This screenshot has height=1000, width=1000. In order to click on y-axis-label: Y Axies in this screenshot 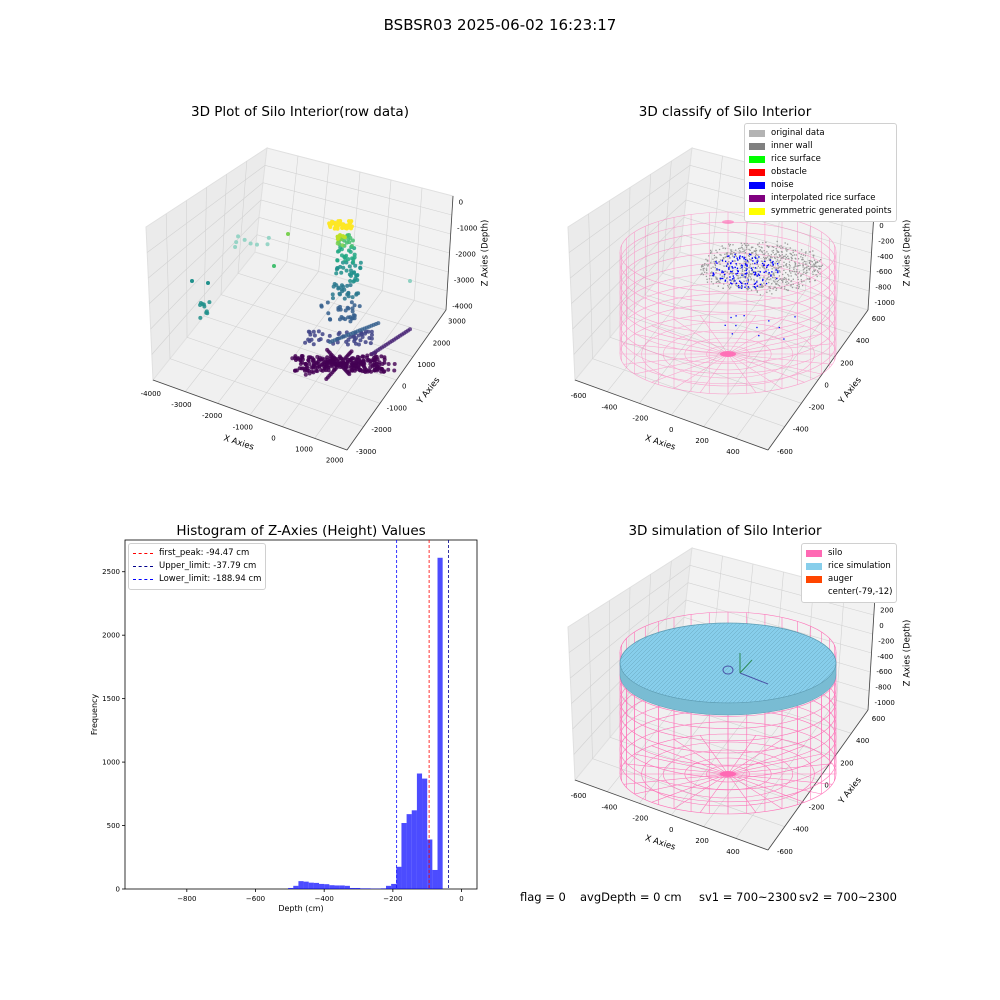, I will do `click(850, 791)`.